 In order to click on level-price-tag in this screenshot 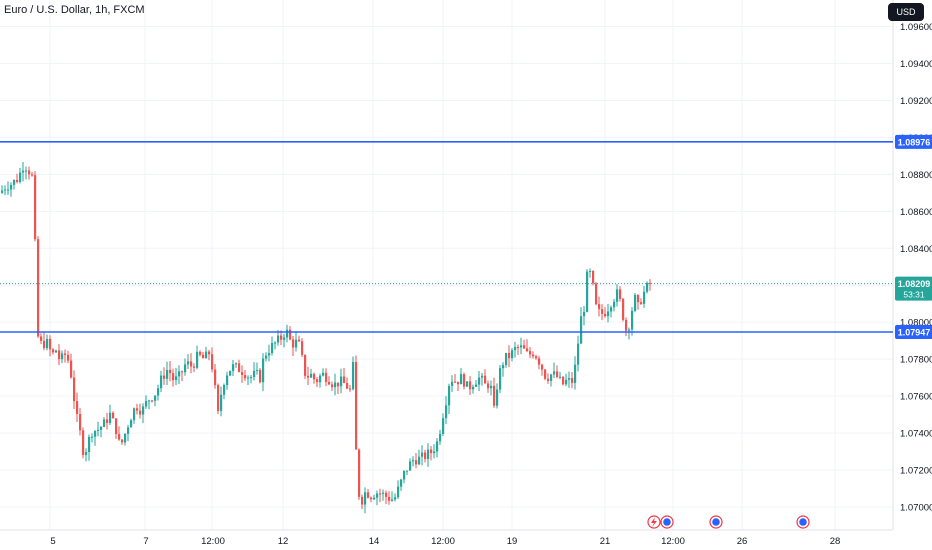, I will do `click(913, 141)`.